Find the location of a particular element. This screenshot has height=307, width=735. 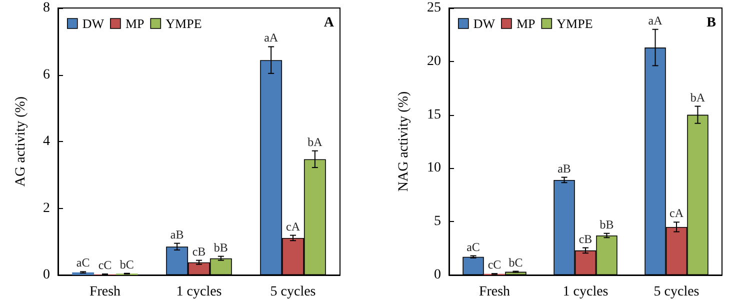

y-tick-label: 8 is located at coordinates (46, 8).